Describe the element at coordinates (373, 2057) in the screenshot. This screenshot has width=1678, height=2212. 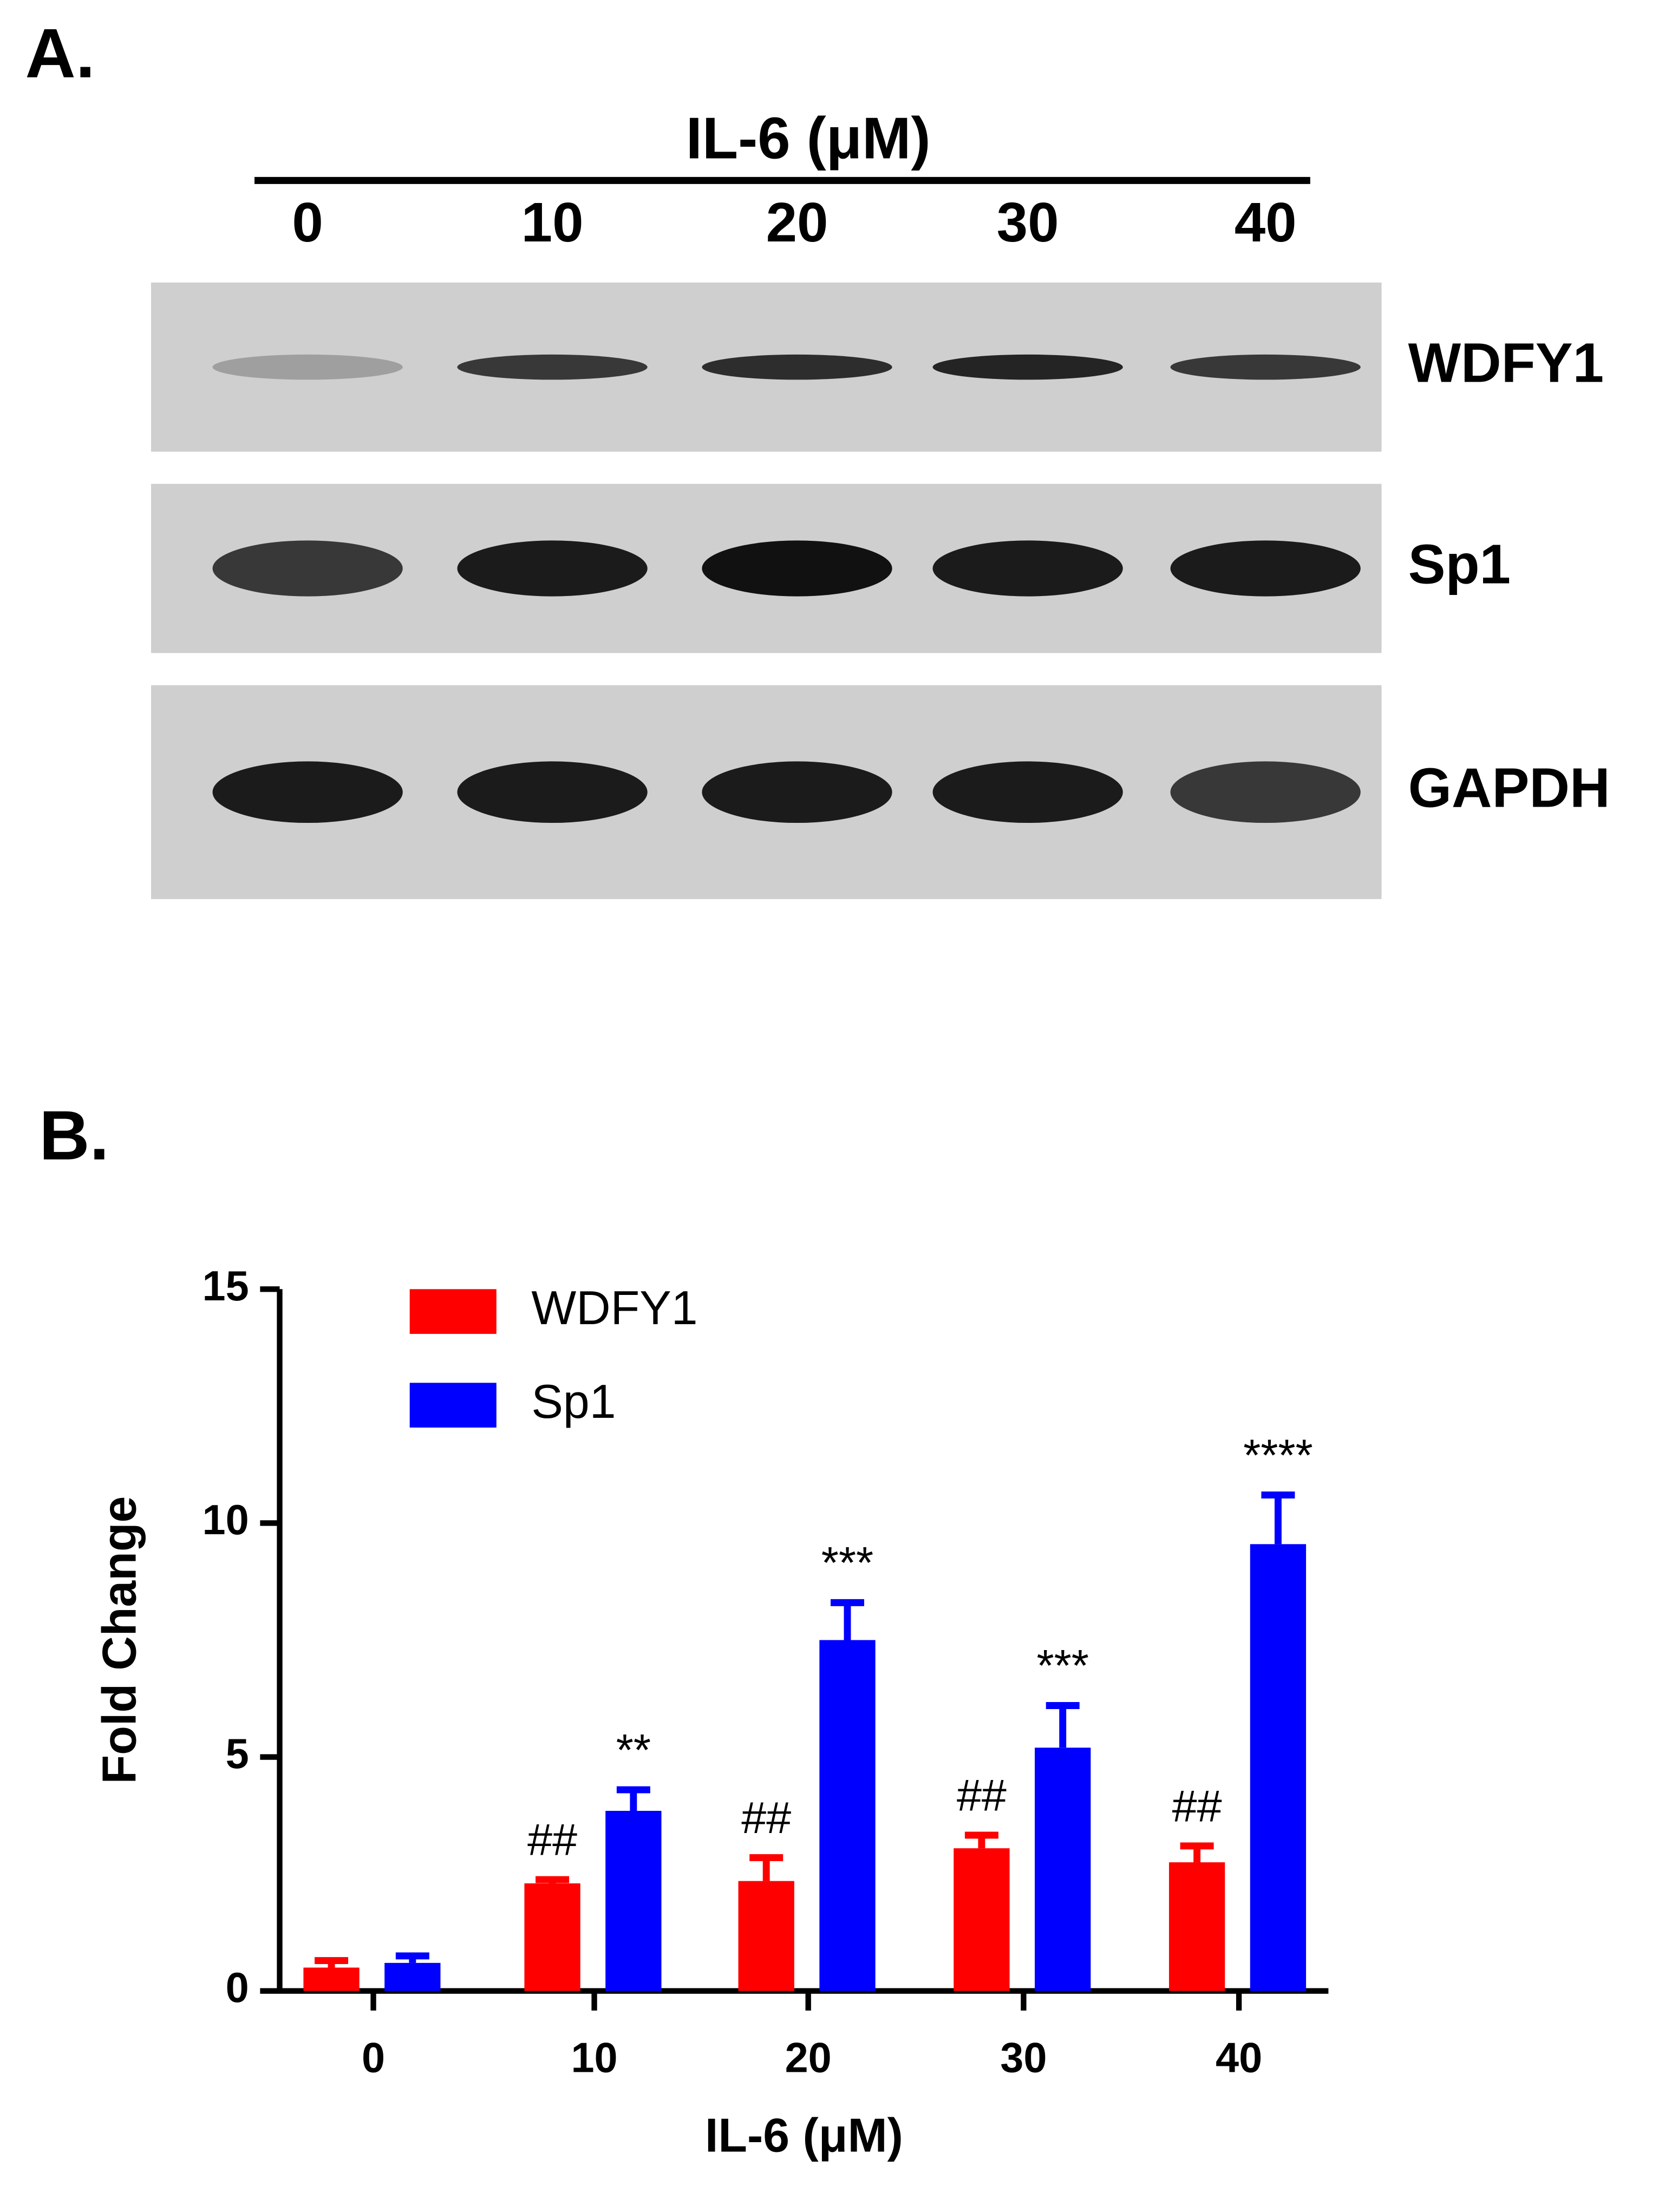
I see `x-tick-label: 0` at that location.